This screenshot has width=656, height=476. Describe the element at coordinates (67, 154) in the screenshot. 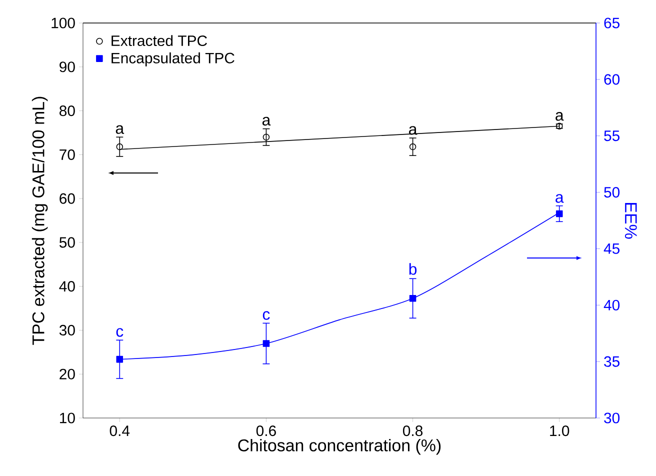

I see `y-tick-label: 70` at that location.